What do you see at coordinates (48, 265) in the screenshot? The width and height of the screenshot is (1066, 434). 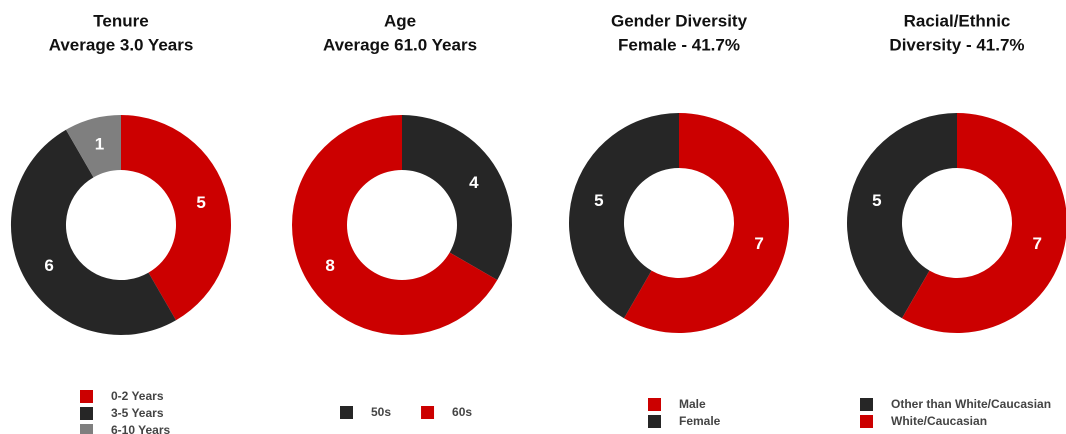 I see `segment-label: 6` at bounding box center [48, 265].